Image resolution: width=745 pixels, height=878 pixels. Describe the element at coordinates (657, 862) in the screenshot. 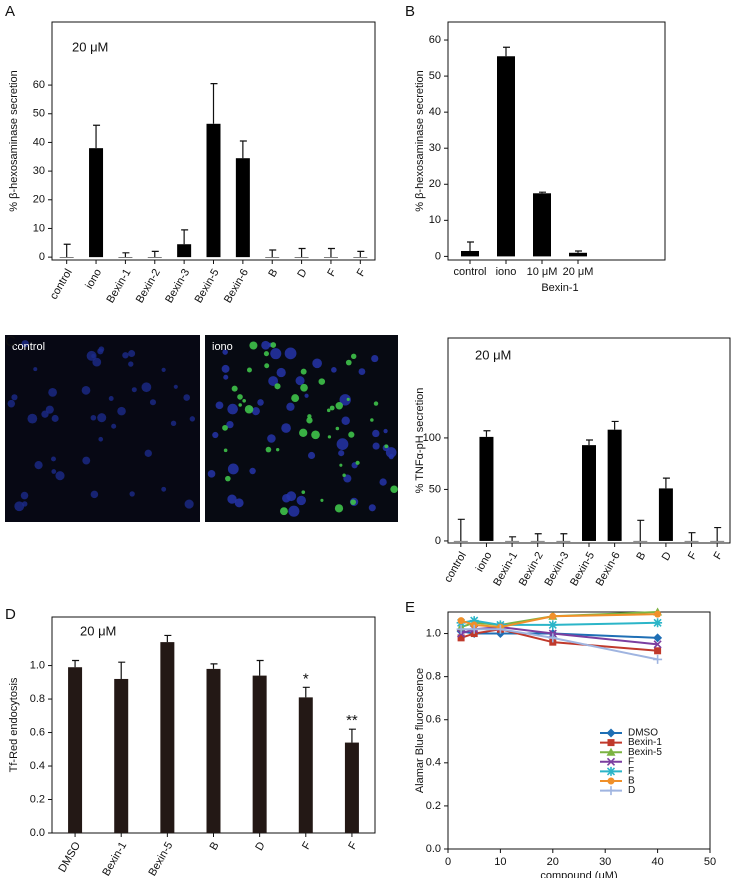

I see `x-tick-label: 40` at that location.